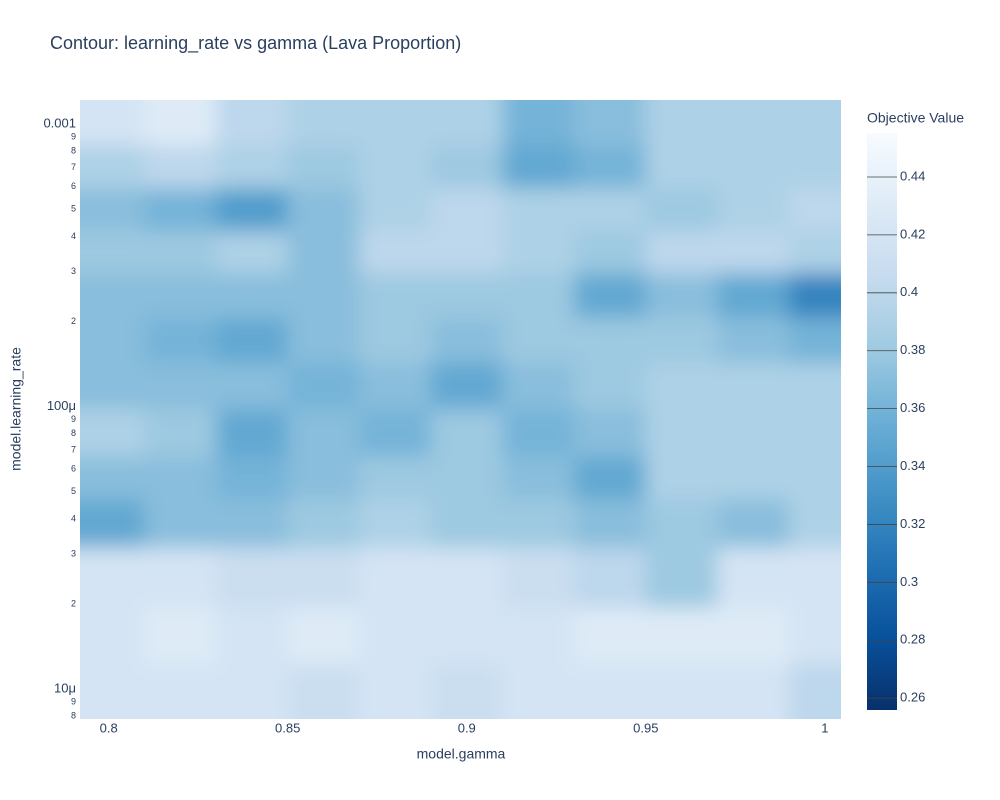 The width and height of the screenshot is (1000, 800). I want to click on x-tick-label: 0.8, so click(109, 727).